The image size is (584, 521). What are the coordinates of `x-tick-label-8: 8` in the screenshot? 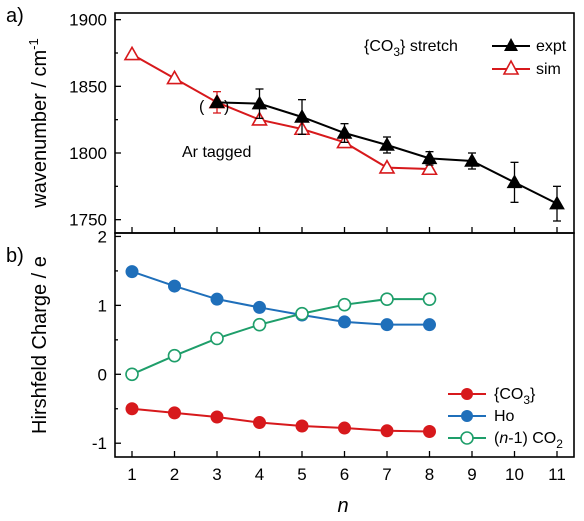 It's located at (429, 474).